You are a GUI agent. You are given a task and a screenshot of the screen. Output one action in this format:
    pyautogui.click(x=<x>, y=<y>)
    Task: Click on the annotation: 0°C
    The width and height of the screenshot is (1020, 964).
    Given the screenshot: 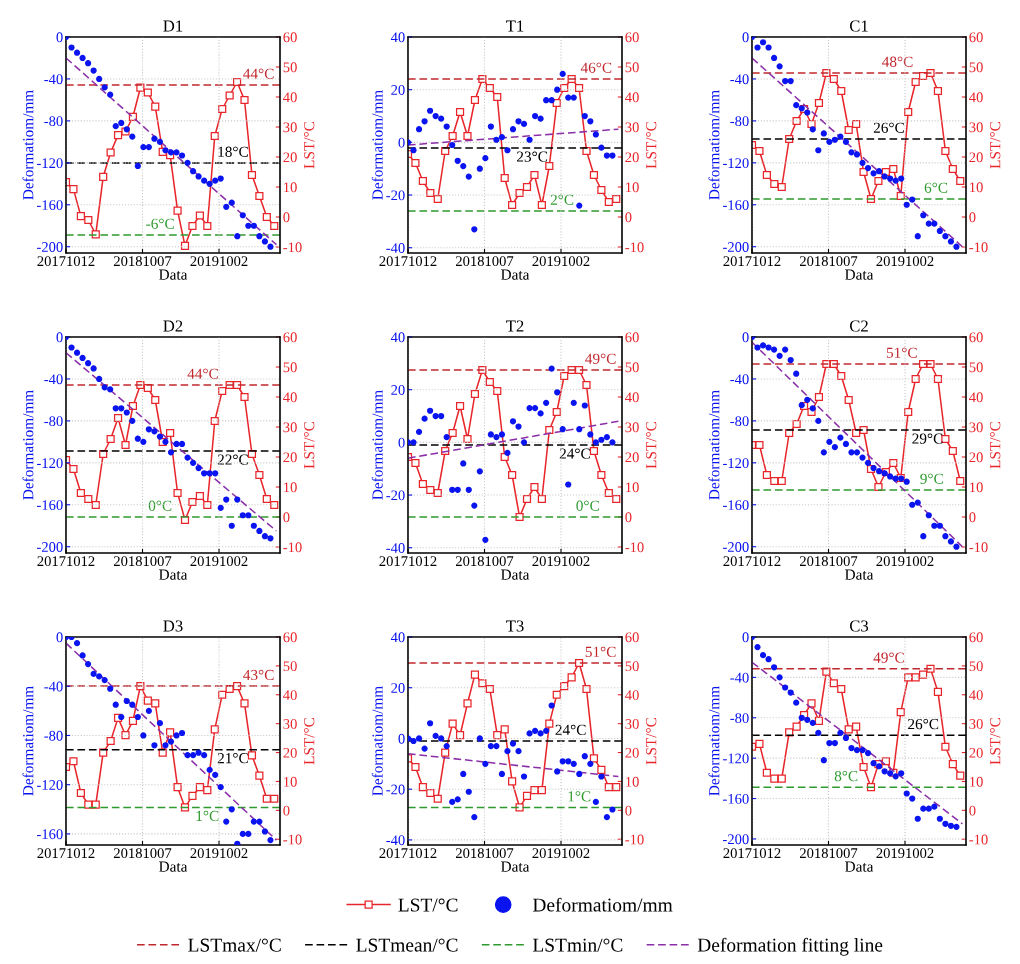 What is the action you would take?
    pyautogui.click(x=587, y=505)
    